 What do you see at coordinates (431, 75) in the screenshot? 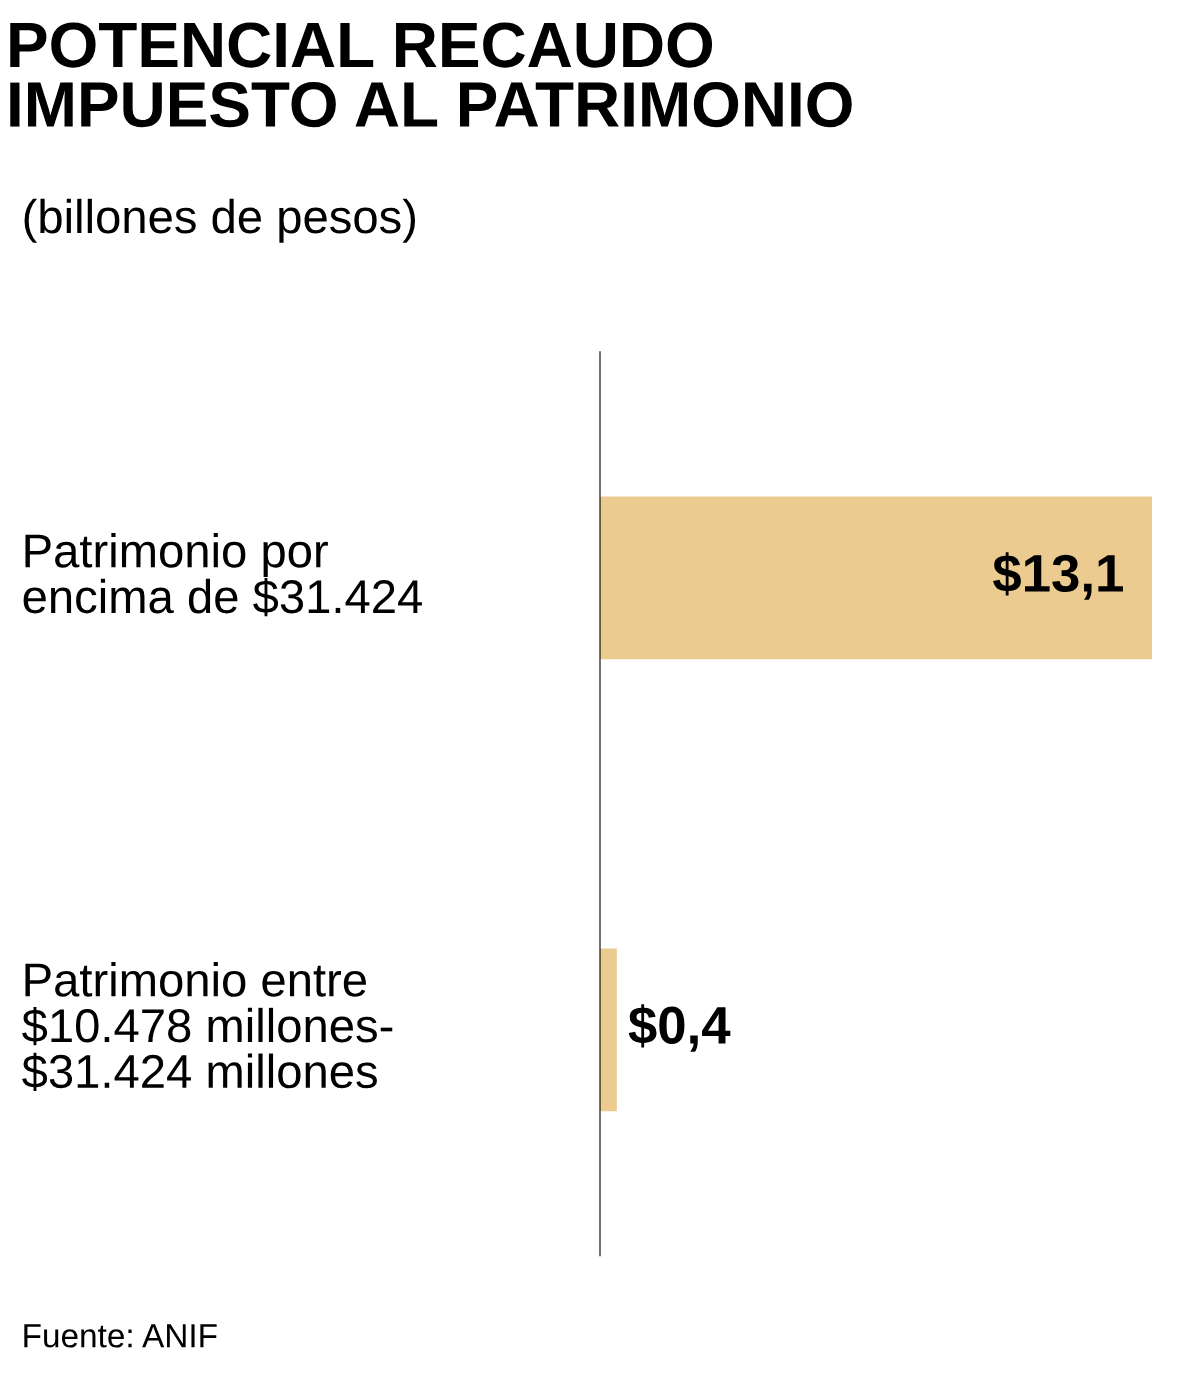
I see `chart-title: POTENCIAL RECAUDO IMPUESTO AL PATRIMONIO` at bounding box center [431, 75].